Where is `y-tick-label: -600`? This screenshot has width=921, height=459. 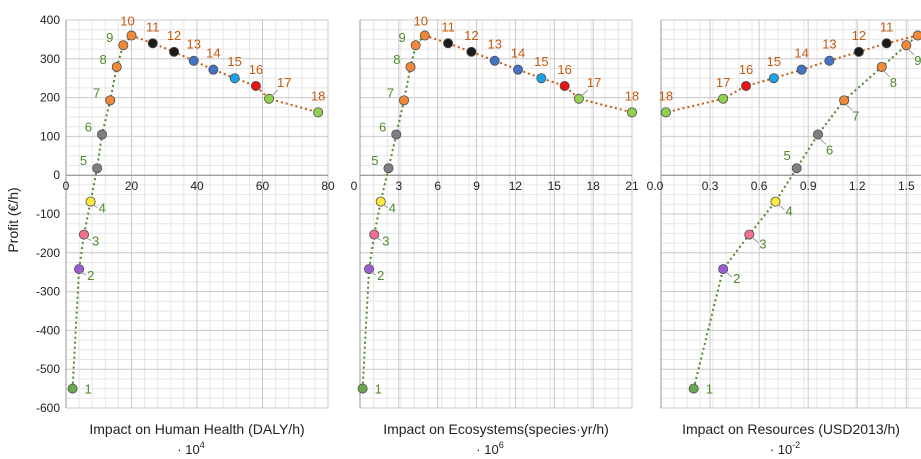 y-tick-label: -600 is located at coordinates (48, 408).